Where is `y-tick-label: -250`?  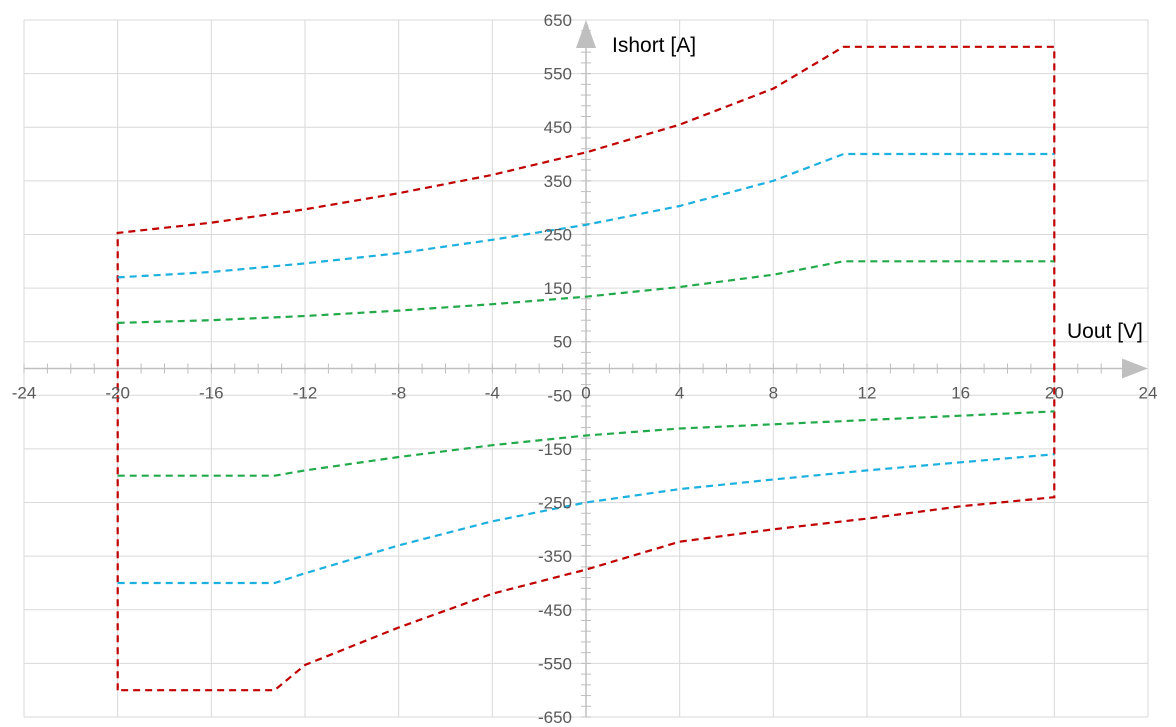 y-tick-label: -250 is located at coordinates (555, 503).